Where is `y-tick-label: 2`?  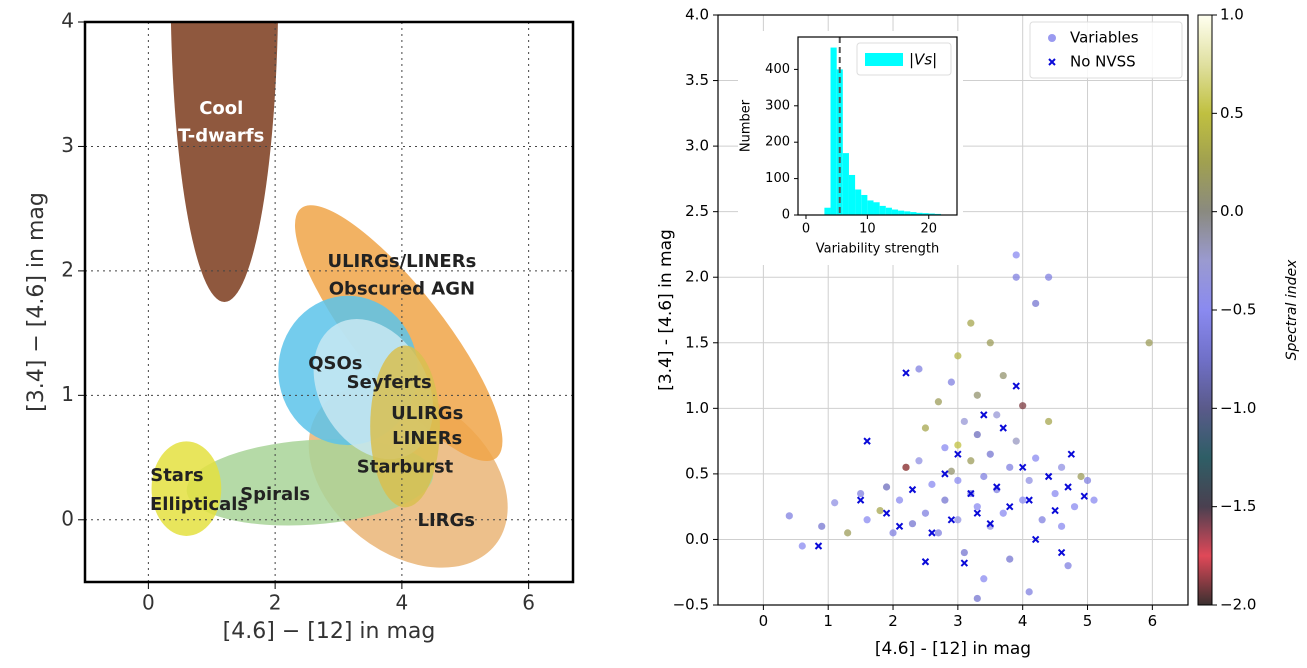 y-tick-label: 2 is located at coordinates (67, 269).